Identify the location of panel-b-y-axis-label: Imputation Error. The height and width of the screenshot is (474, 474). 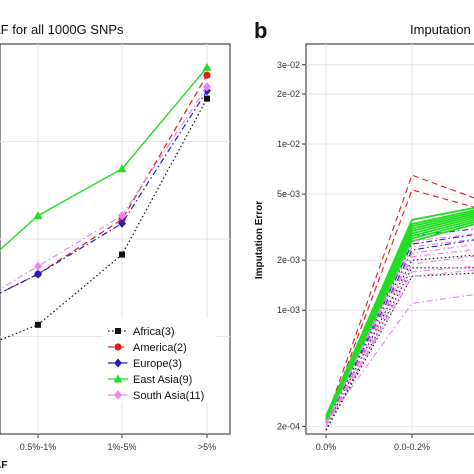
(259, 240).